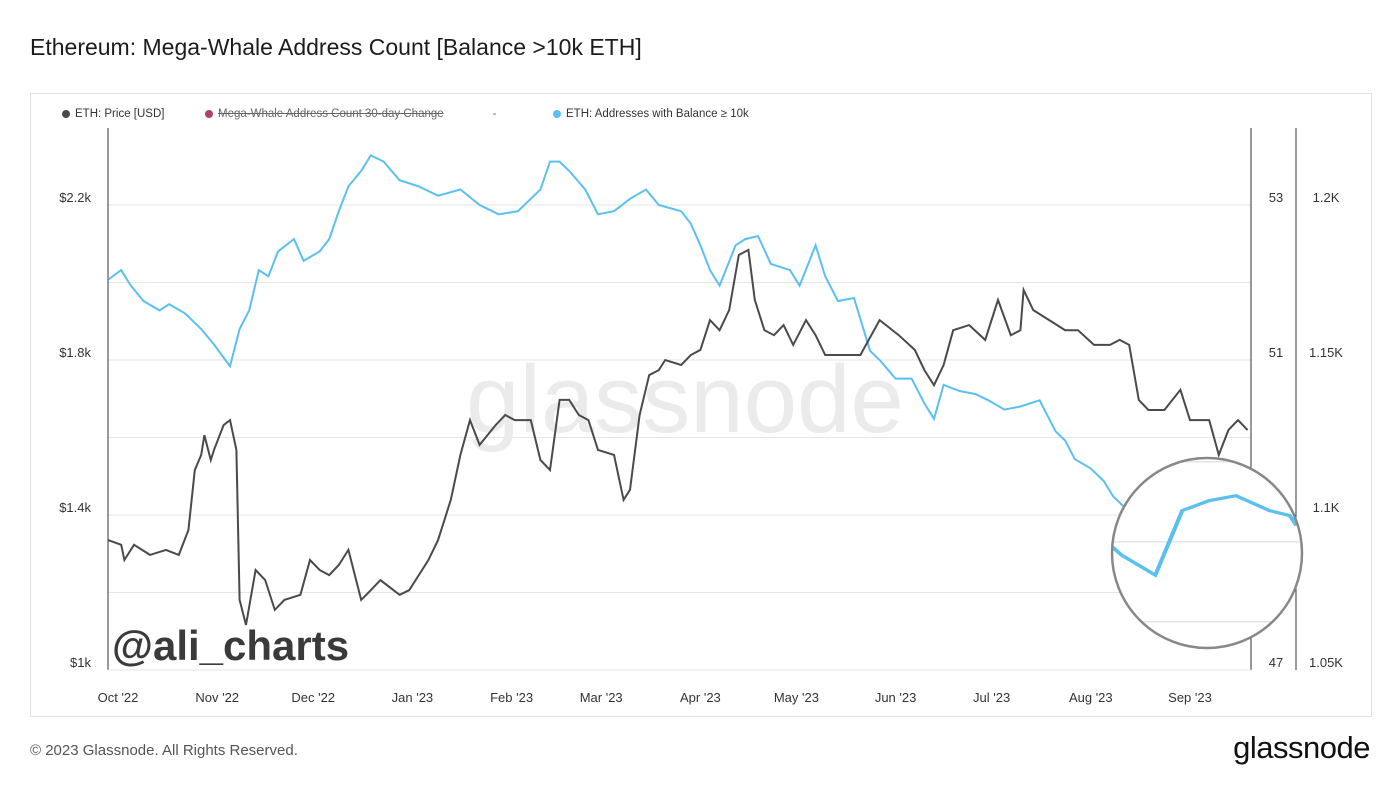  Describe the element at coordinates (75, 507) in the screenshot. I see `left-tick-label: $1.4k` at that location.